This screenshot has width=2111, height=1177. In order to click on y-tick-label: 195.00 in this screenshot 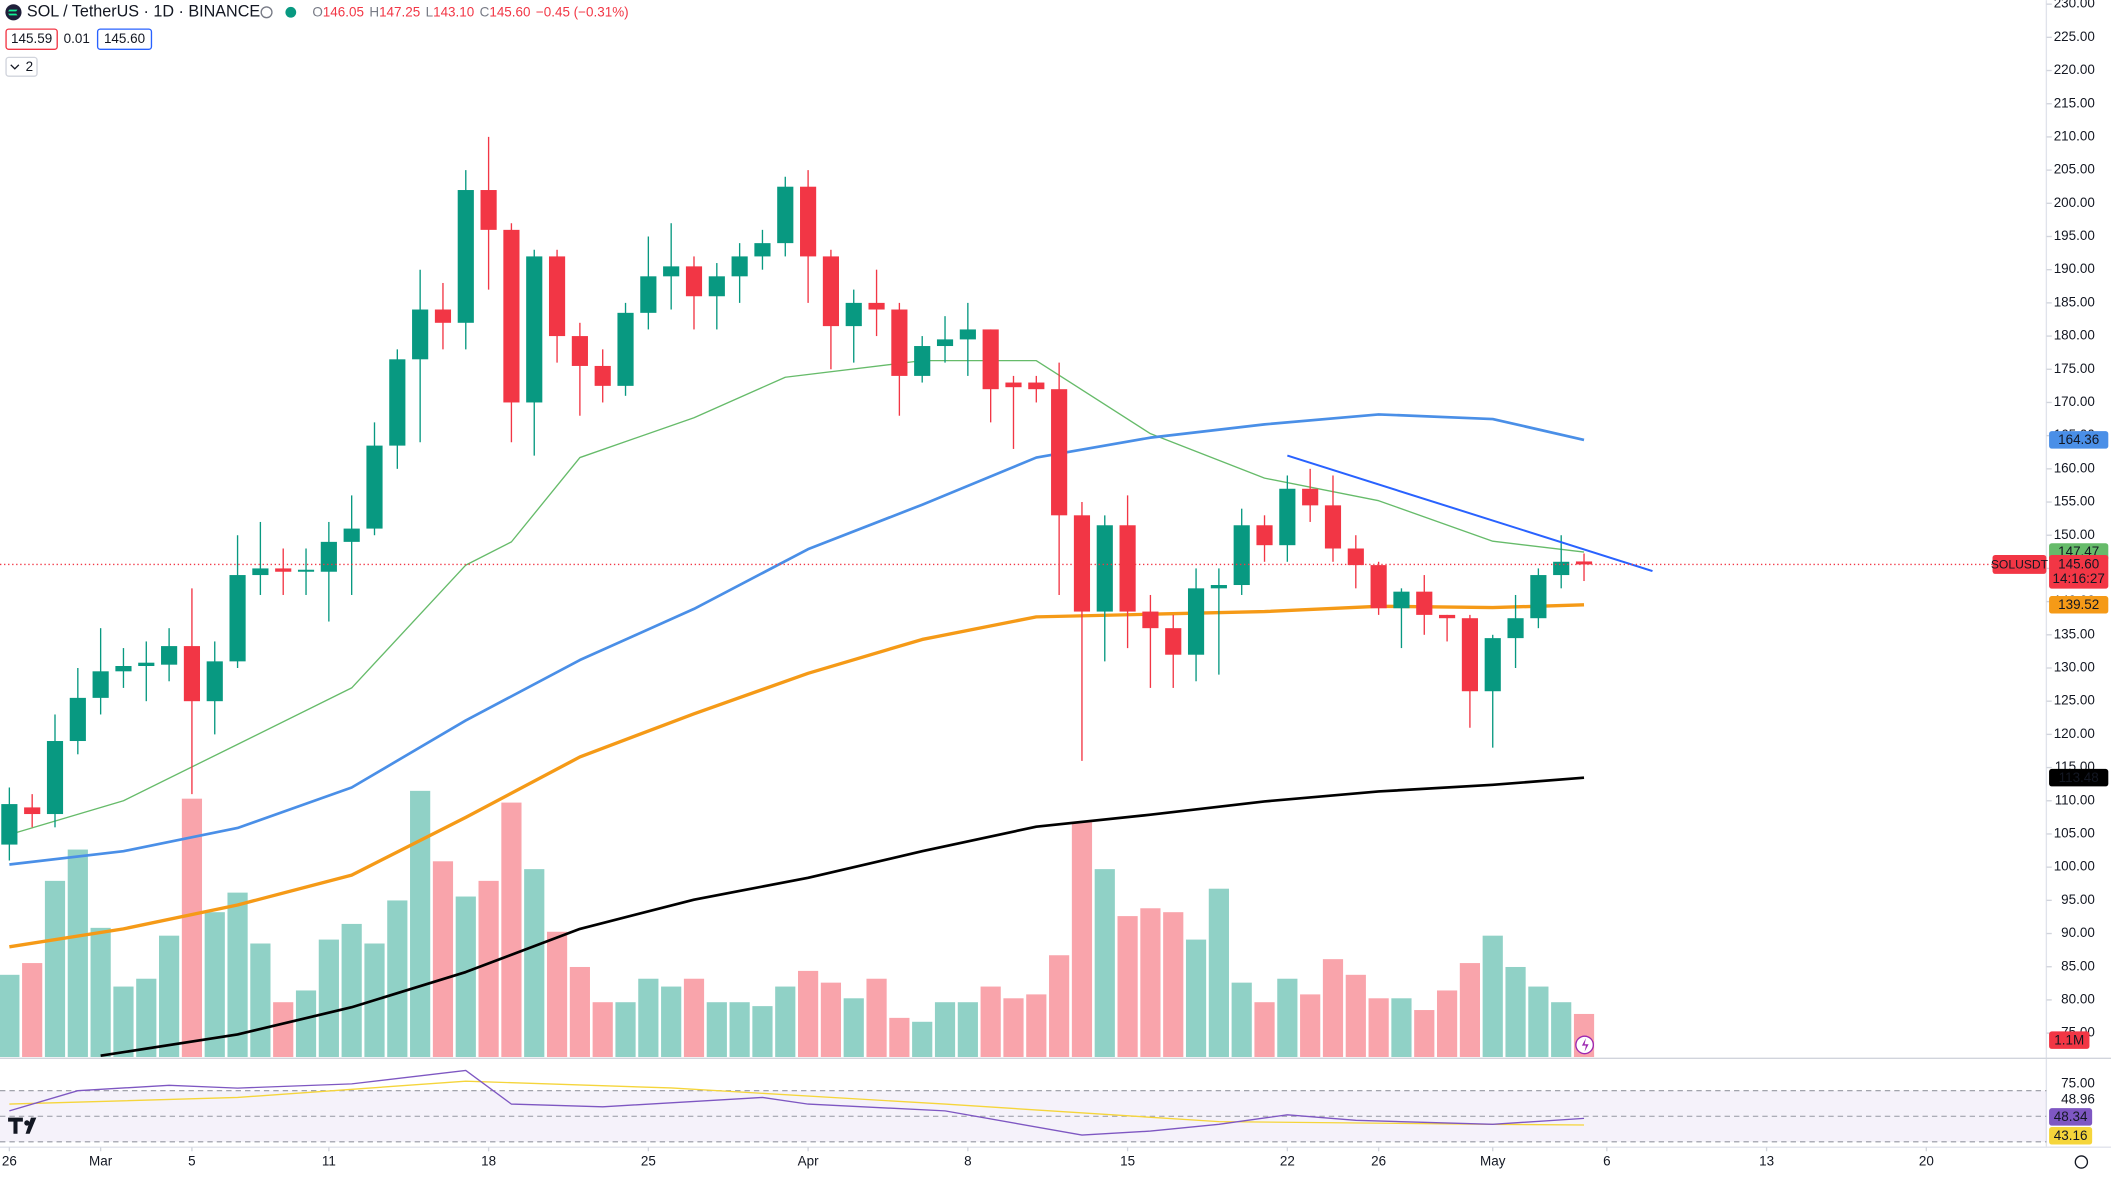, I will do `click(2074, 235)`.